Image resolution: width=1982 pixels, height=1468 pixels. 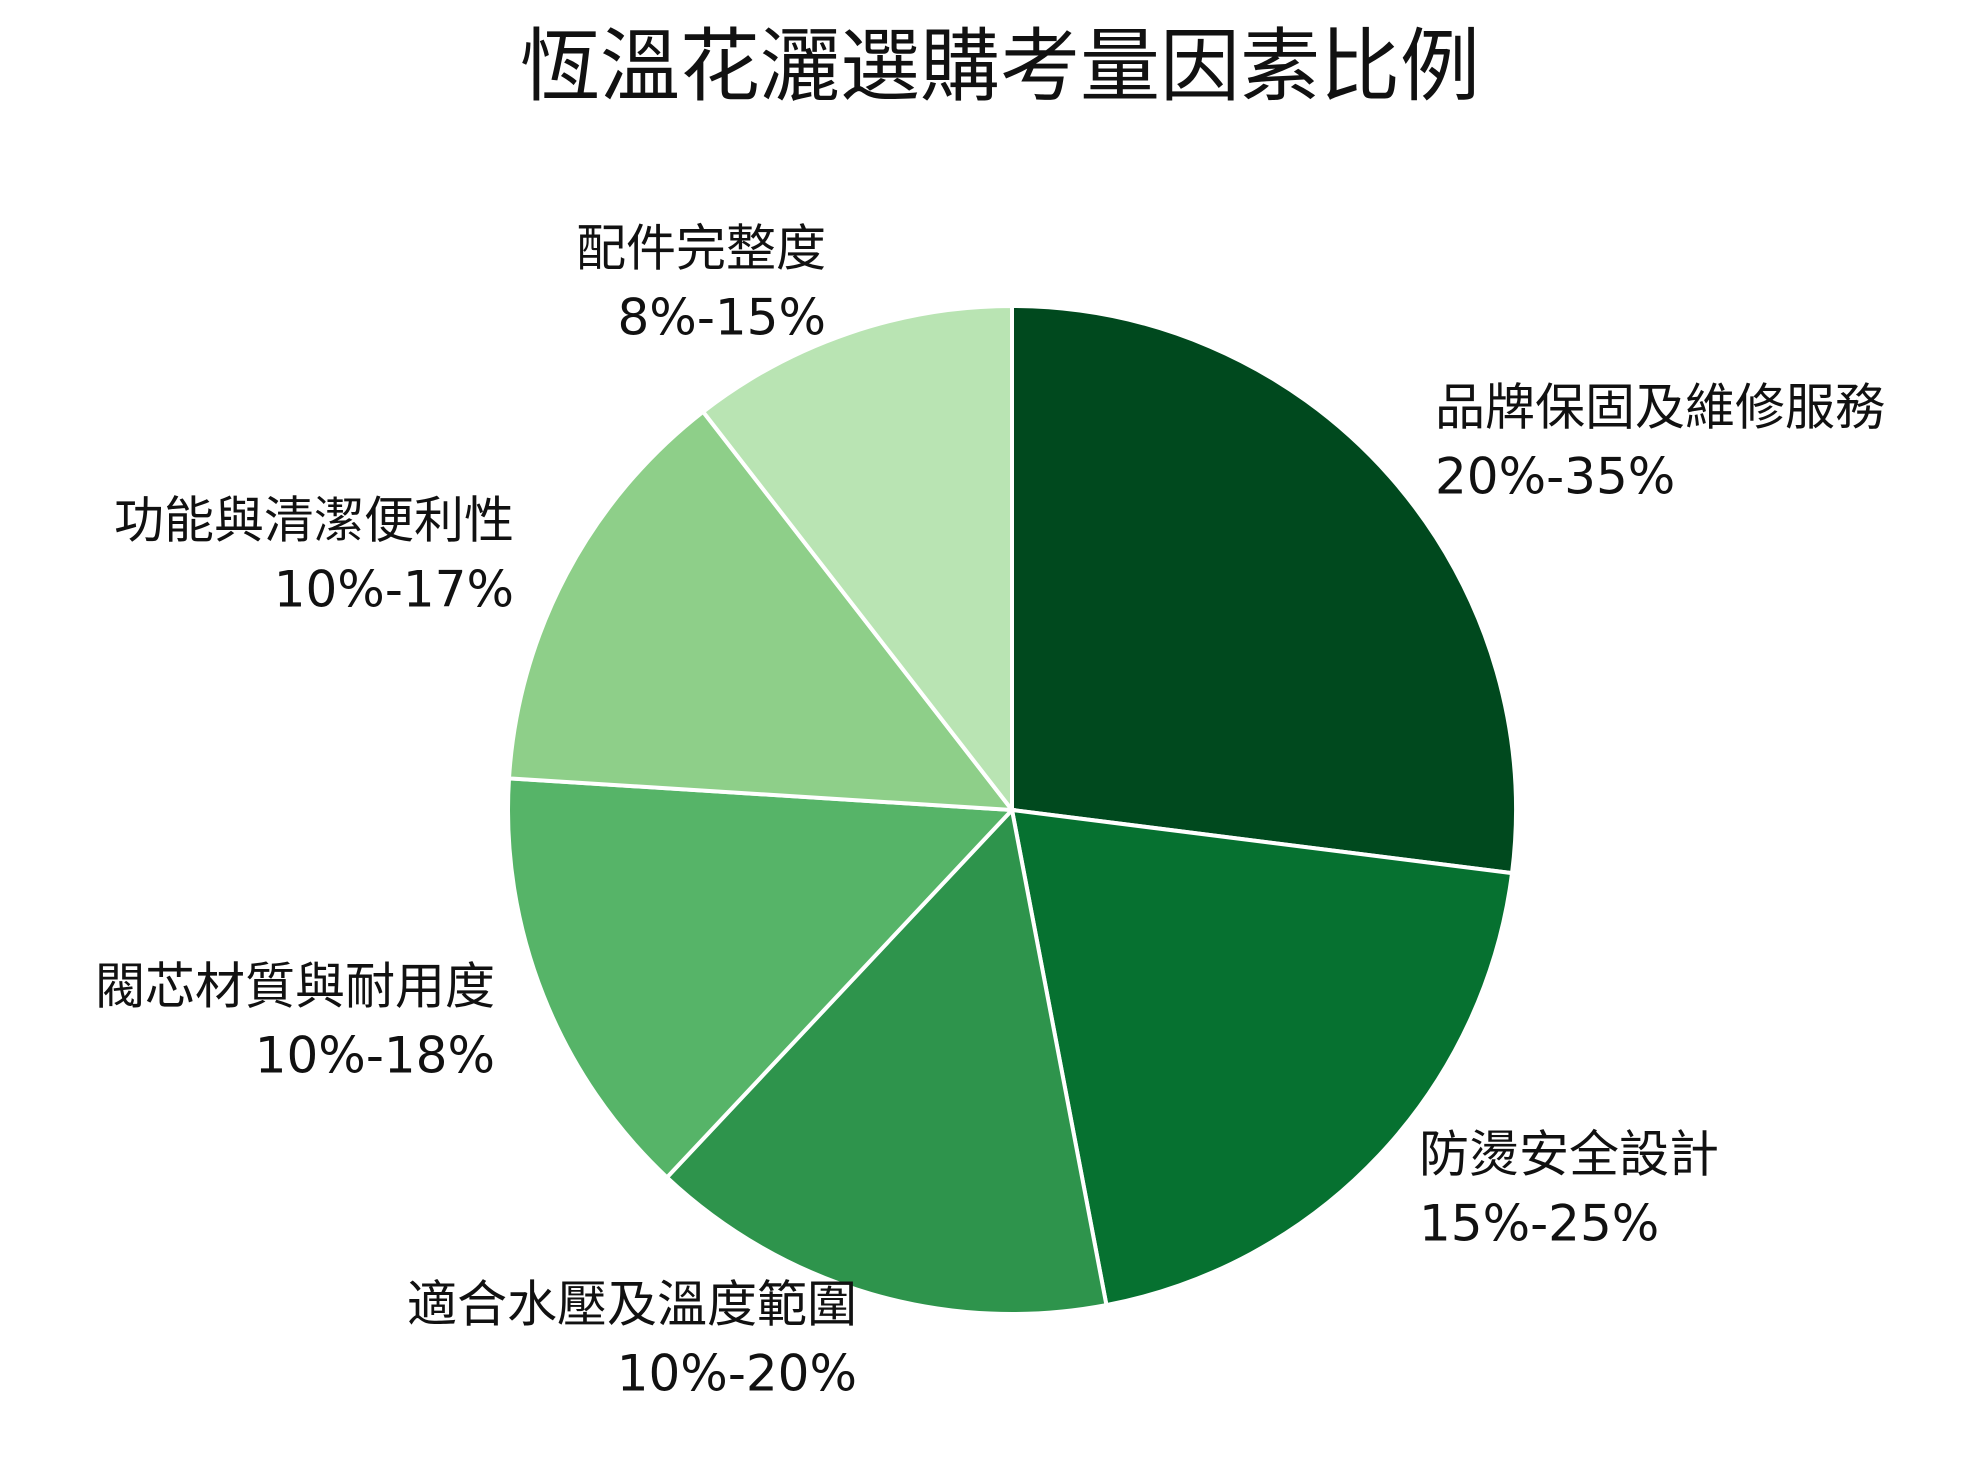 What do you see at coordinates (295, 987) in the screenshot?
I see `slice-label: 閥芯材質與耐用度` at bounding box center [295, 987].